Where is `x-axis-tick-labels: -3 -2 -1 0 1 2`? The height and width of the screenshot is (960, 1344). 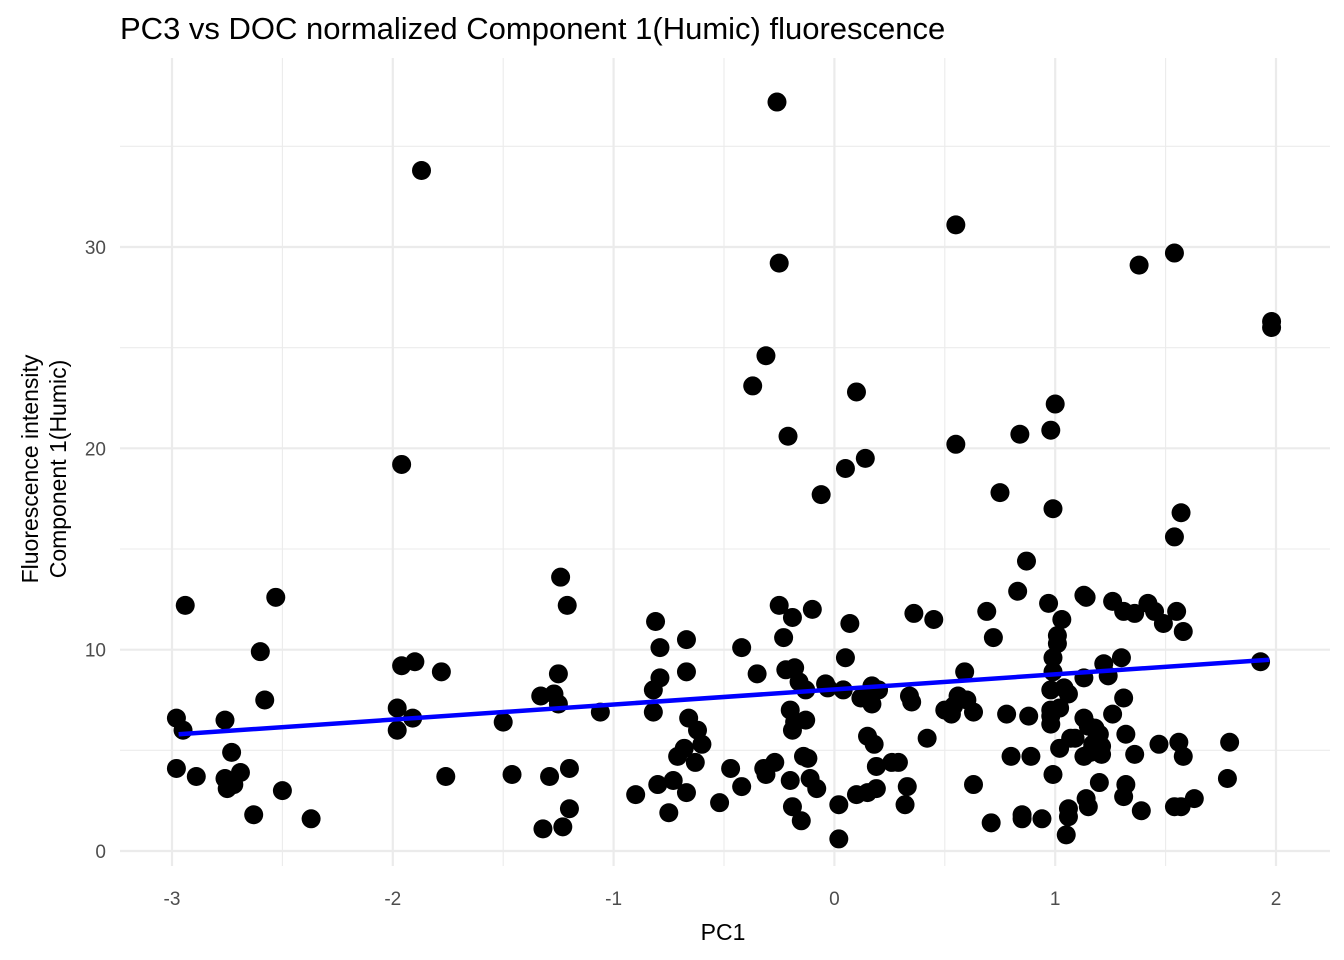 x-axis-tick-labels: -3 -2 -1 0 1 2 is located at coordinates (723, 899).